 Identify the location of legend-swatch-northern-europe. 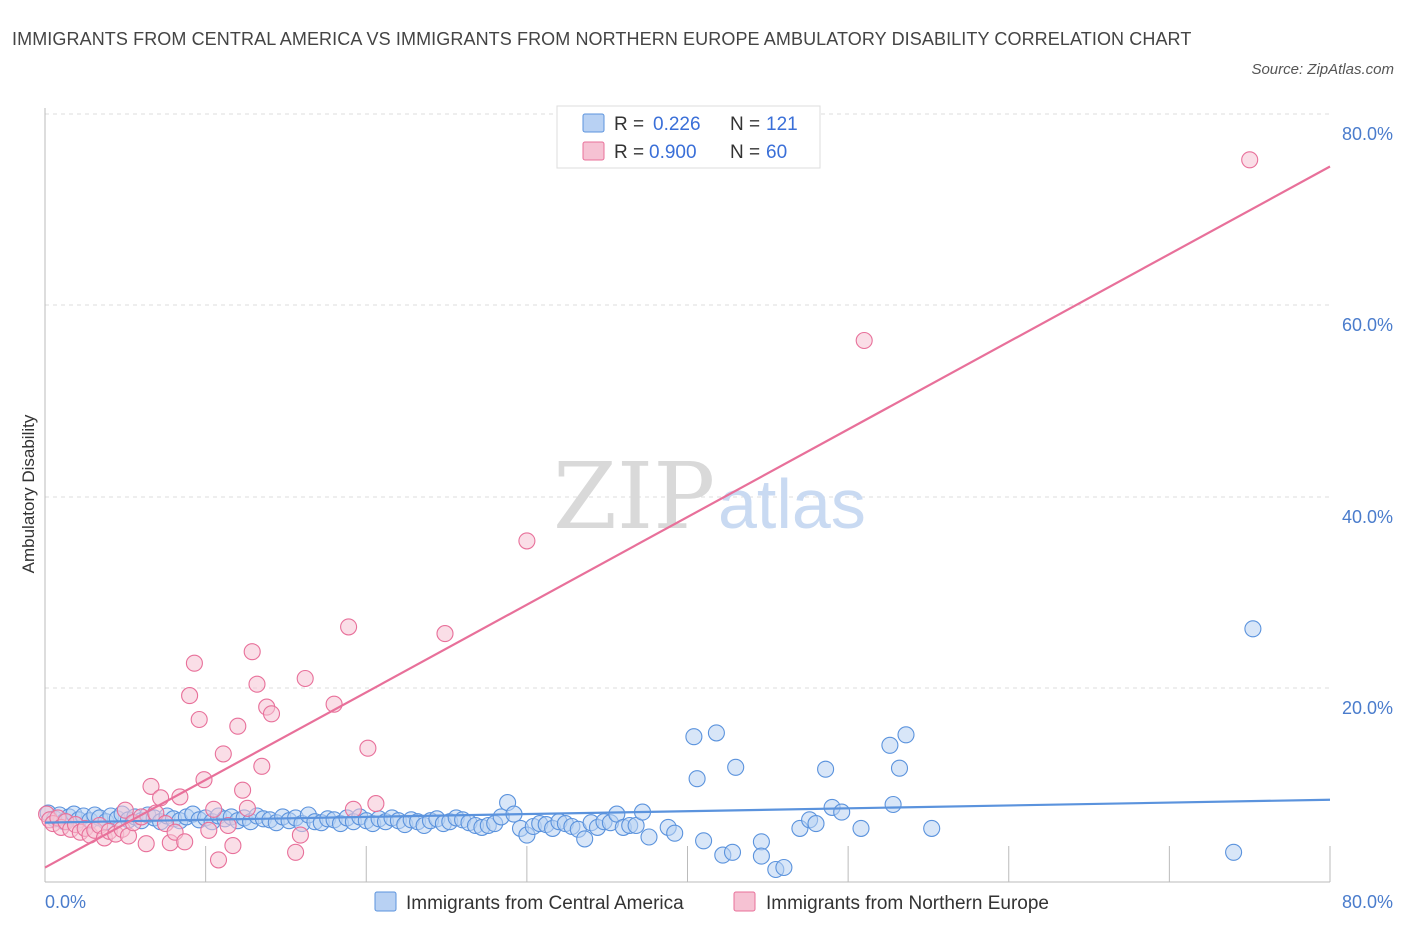
(593, 151).